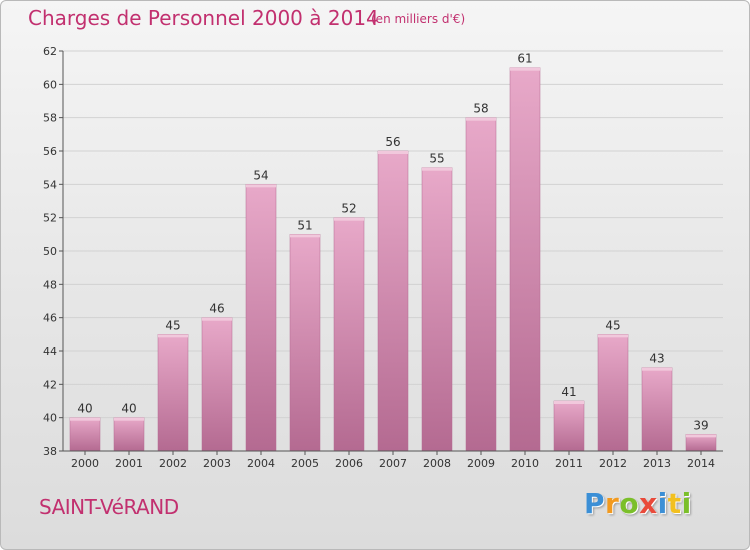  What do you see at coordinates (595, 503) in the screenshot?
I see `logo-letter: P` at bounding box center [595, 503].